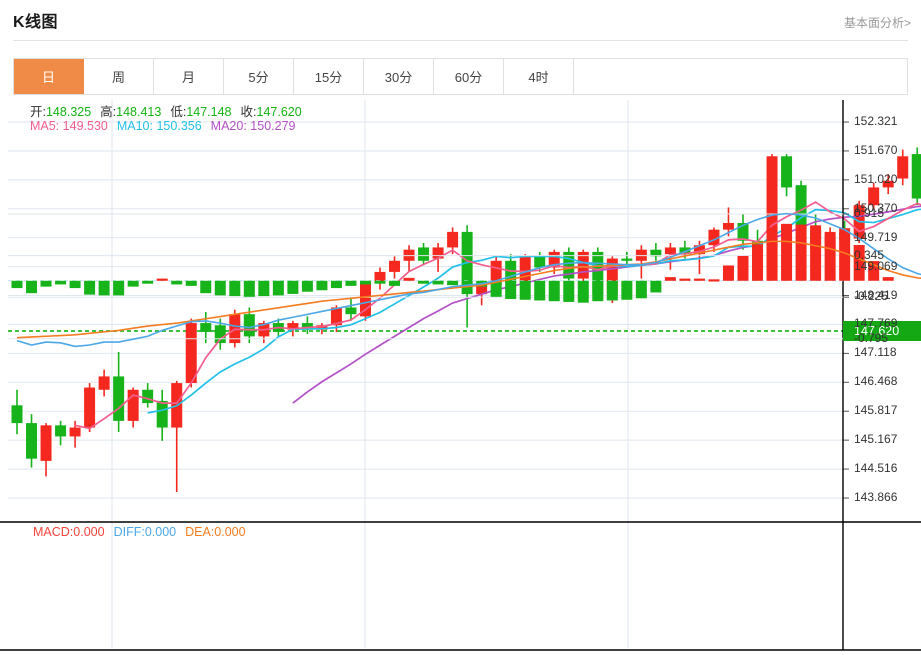 This screenshot has height=655, width=921. I want to click on page-header: K线图 基本面分析>, so click(460, 22).